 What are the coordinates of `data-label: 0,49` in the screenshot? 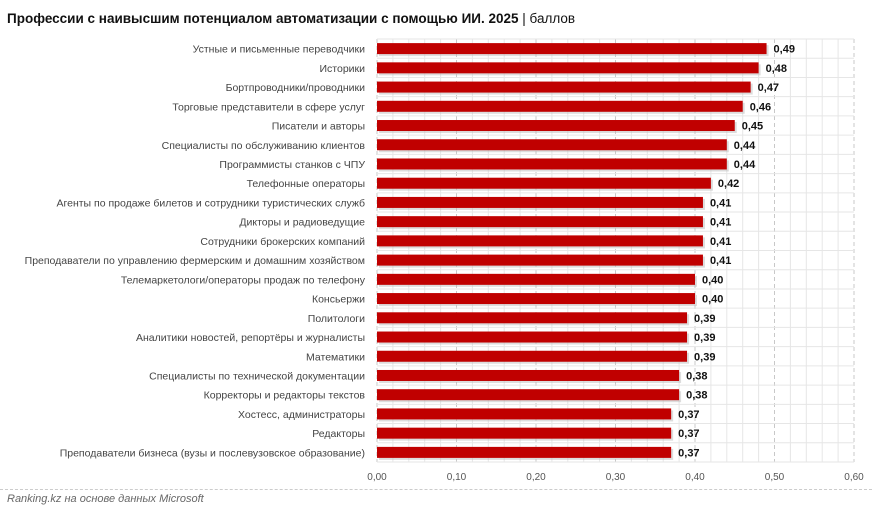 It's located at (784, 50).